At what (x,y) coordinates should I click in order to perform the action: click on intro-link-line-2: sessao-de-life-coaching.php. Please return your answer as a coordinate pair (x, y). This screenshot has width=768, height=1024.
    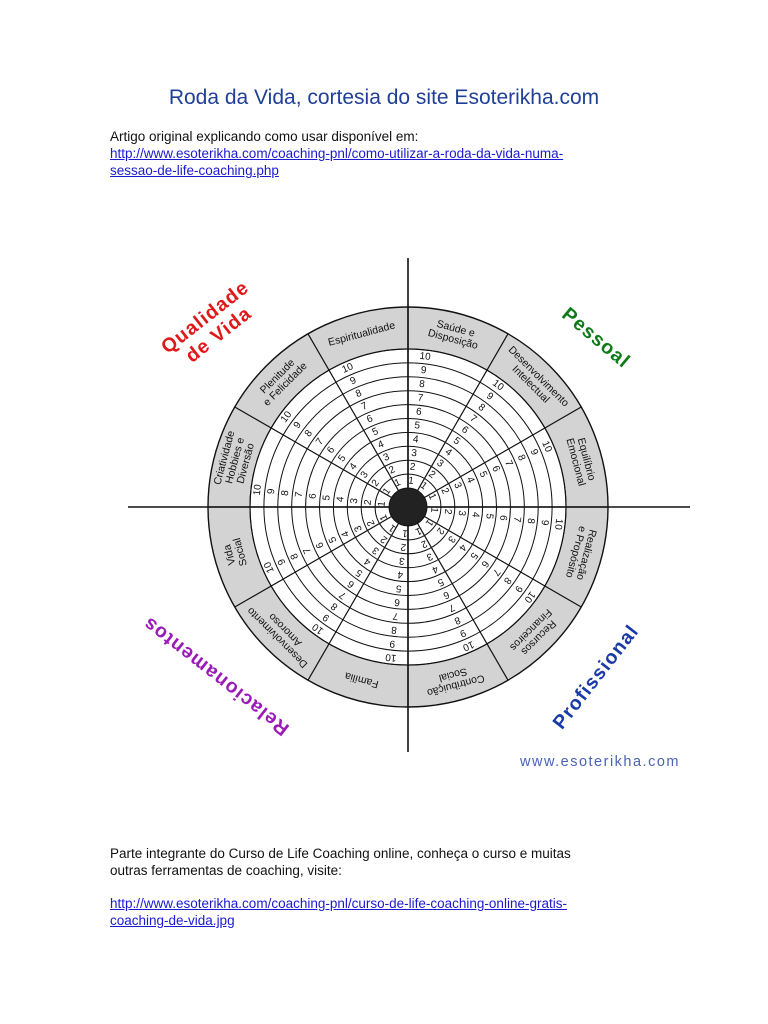
    Looking at the image, I should click on (194, 170).